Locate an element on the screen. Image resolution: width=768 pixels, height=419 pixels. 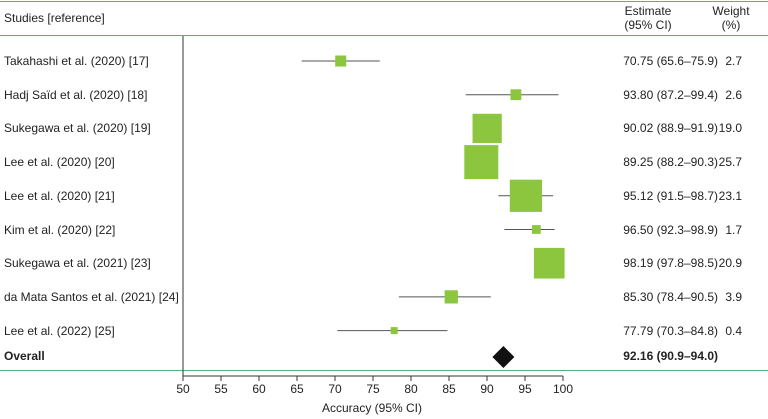
weight-column-header-line2: (%) is located at coordinates (731, 25).